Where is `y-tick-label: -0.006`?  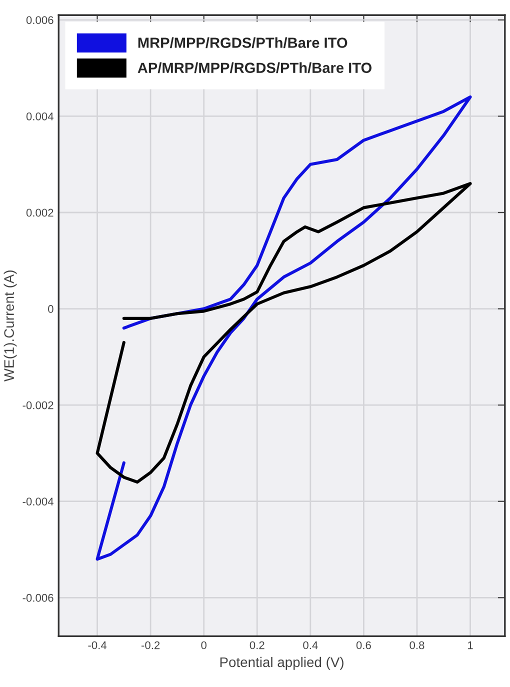
y-tick-label: -0.006 is located at coordinates (38, 598).